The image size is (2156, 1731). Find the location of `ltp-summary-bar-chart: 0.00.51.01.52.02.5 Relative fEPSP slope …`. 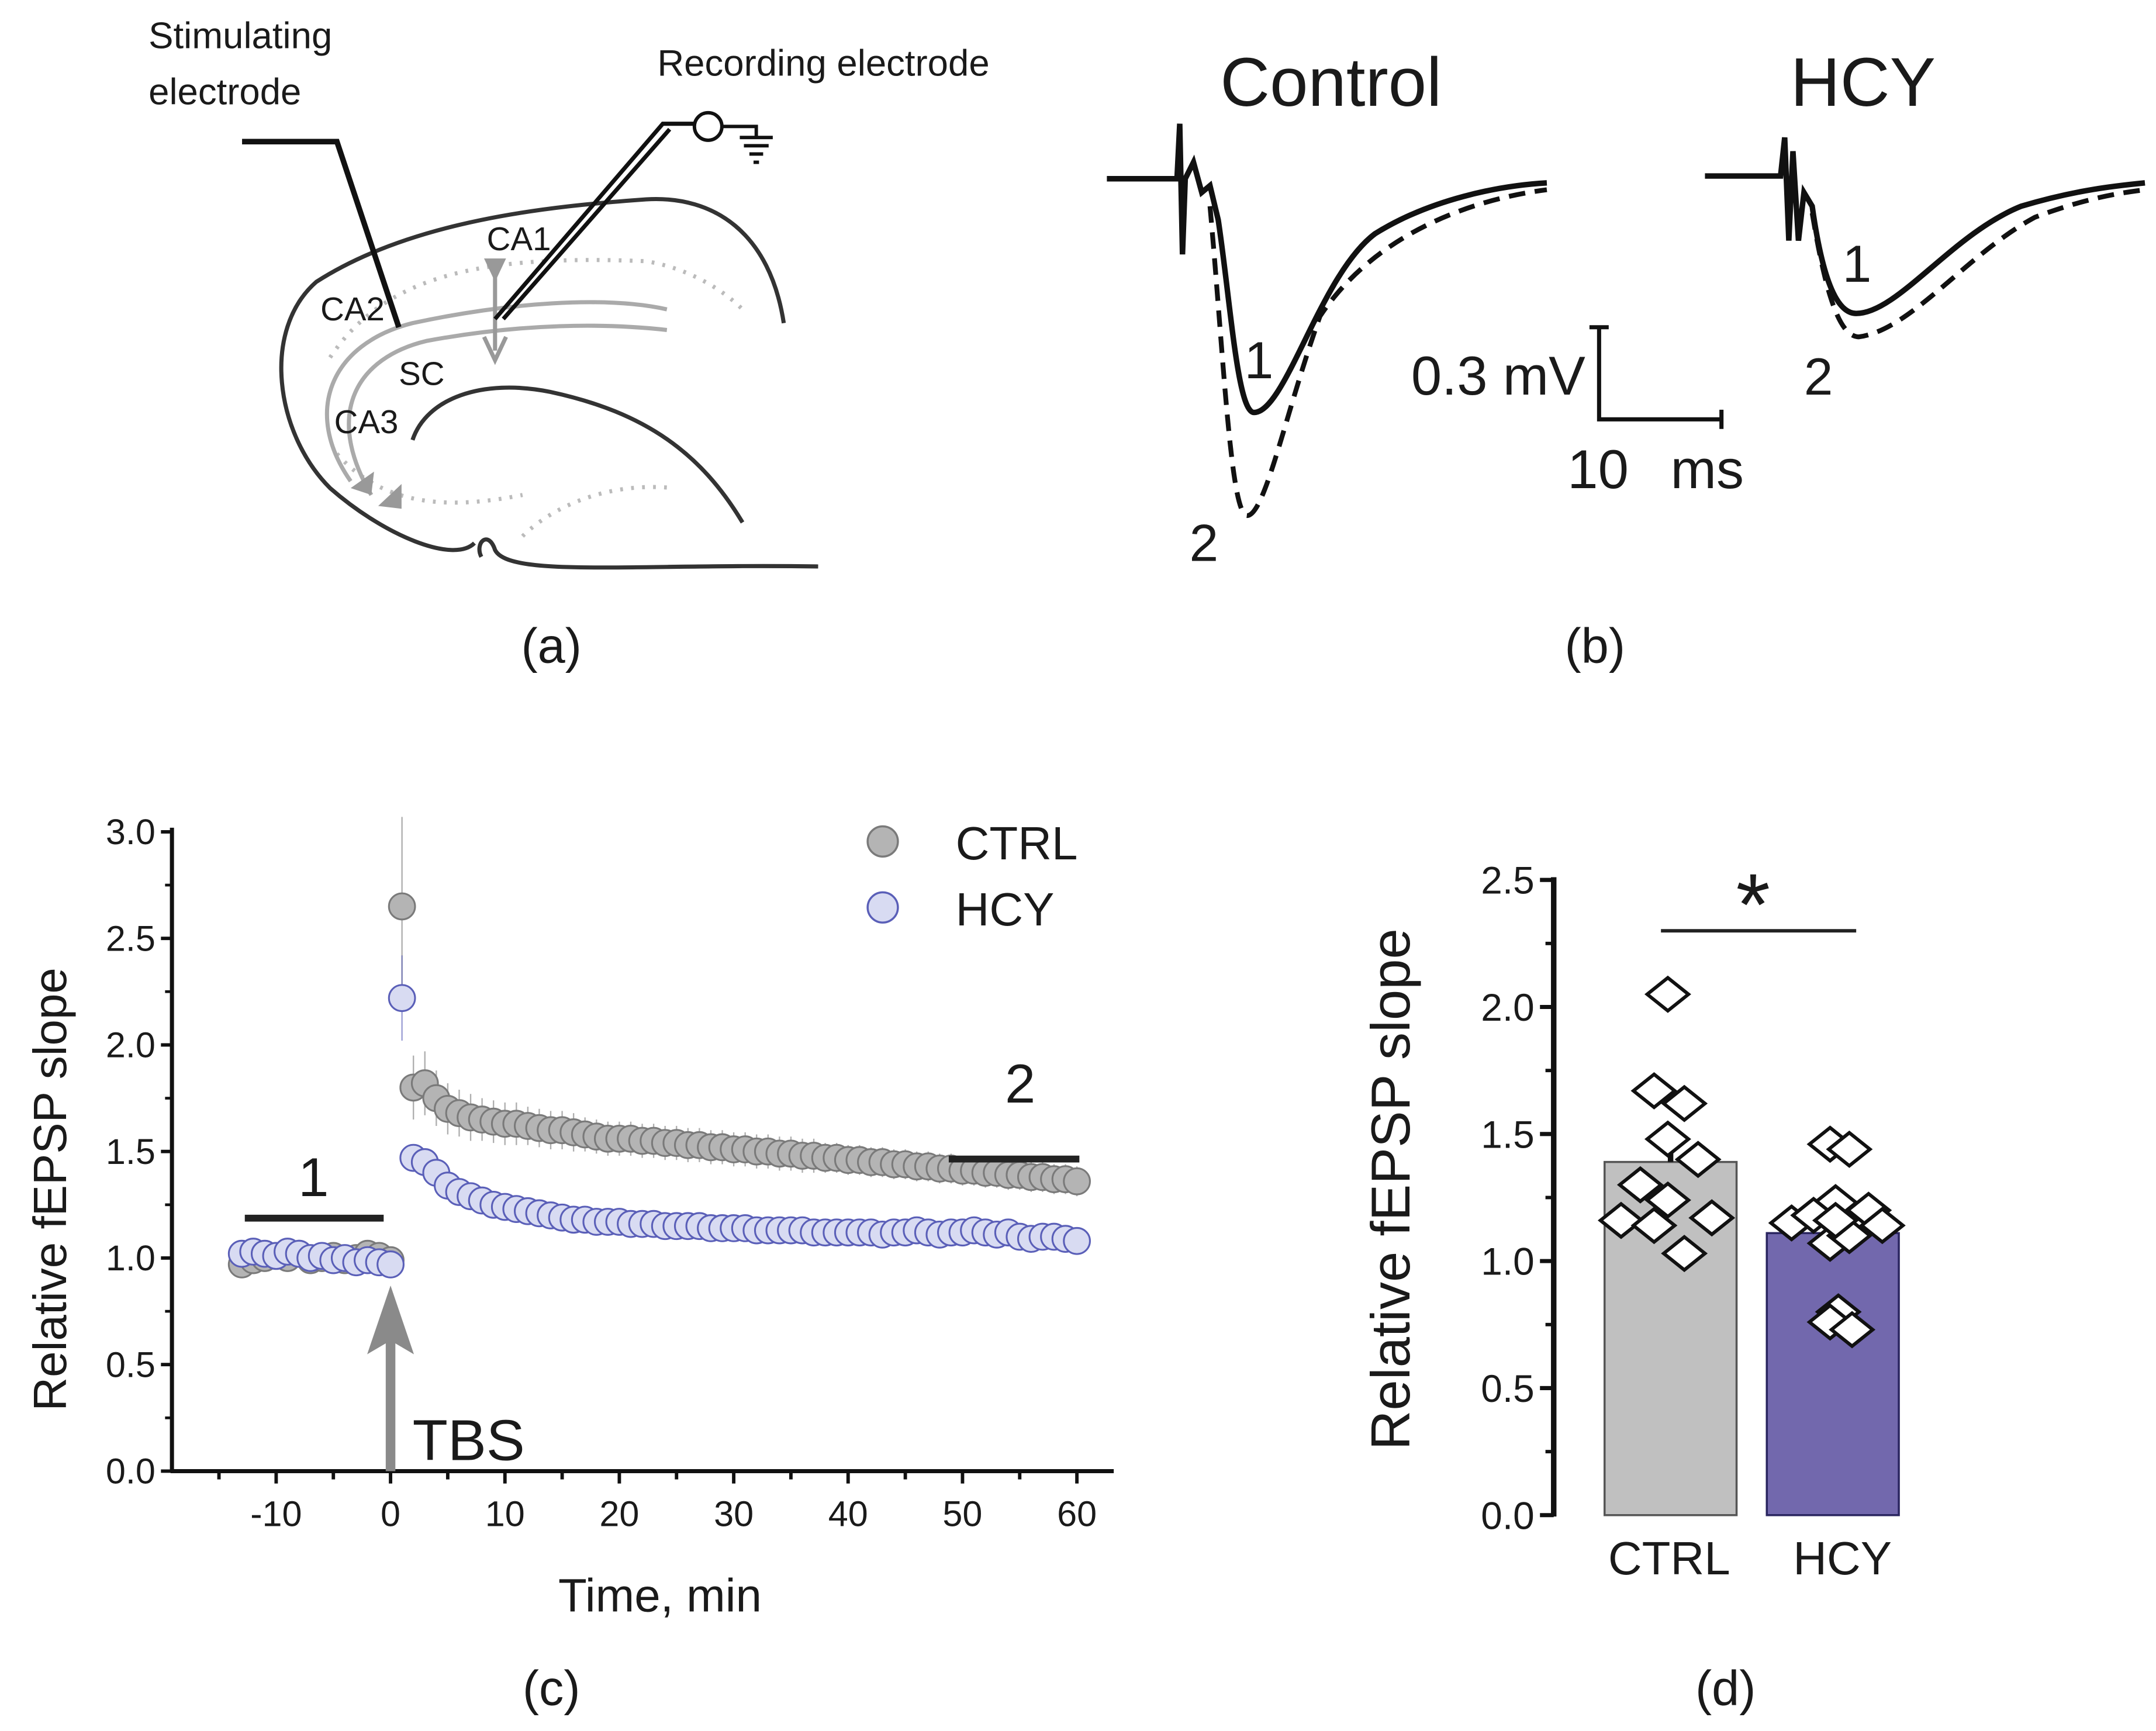

ltp-summary-bar-chart: 0.00.51.01.52.02.5 Relative fEPSP slope … is located at coordinates (1633, 1285).